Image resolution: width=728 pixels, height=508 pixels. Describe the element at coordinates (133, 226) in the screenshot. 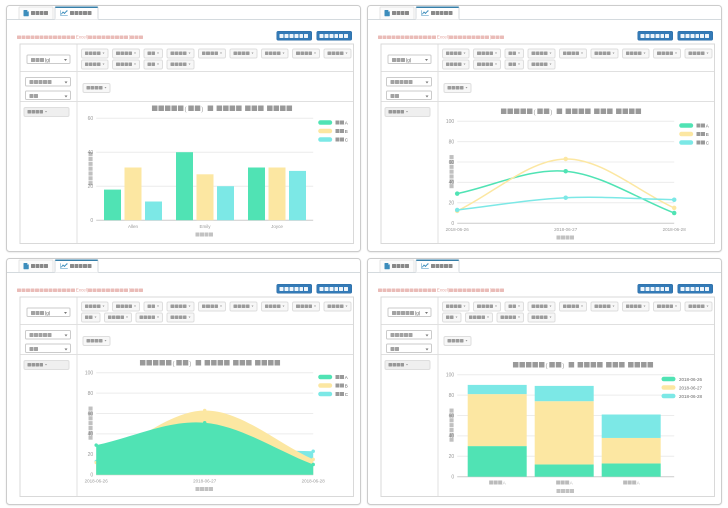

I see `svg-text: Allen` at that location.